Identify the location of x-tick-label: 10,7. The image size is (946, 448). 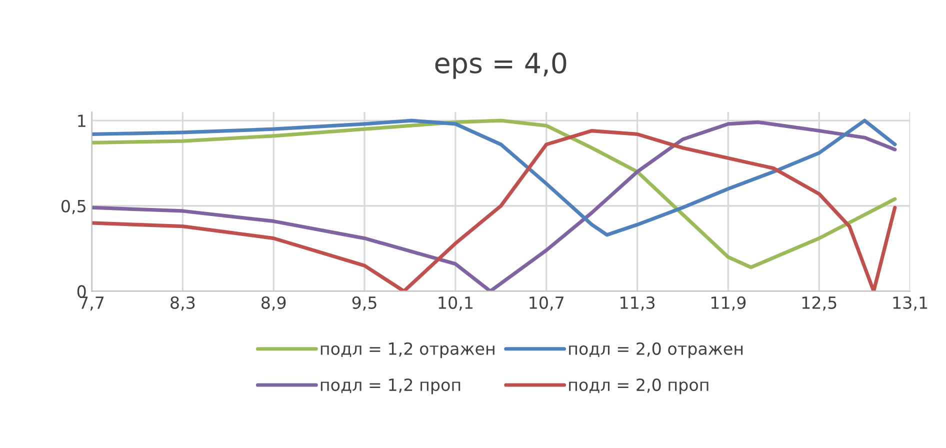
(547, 303).